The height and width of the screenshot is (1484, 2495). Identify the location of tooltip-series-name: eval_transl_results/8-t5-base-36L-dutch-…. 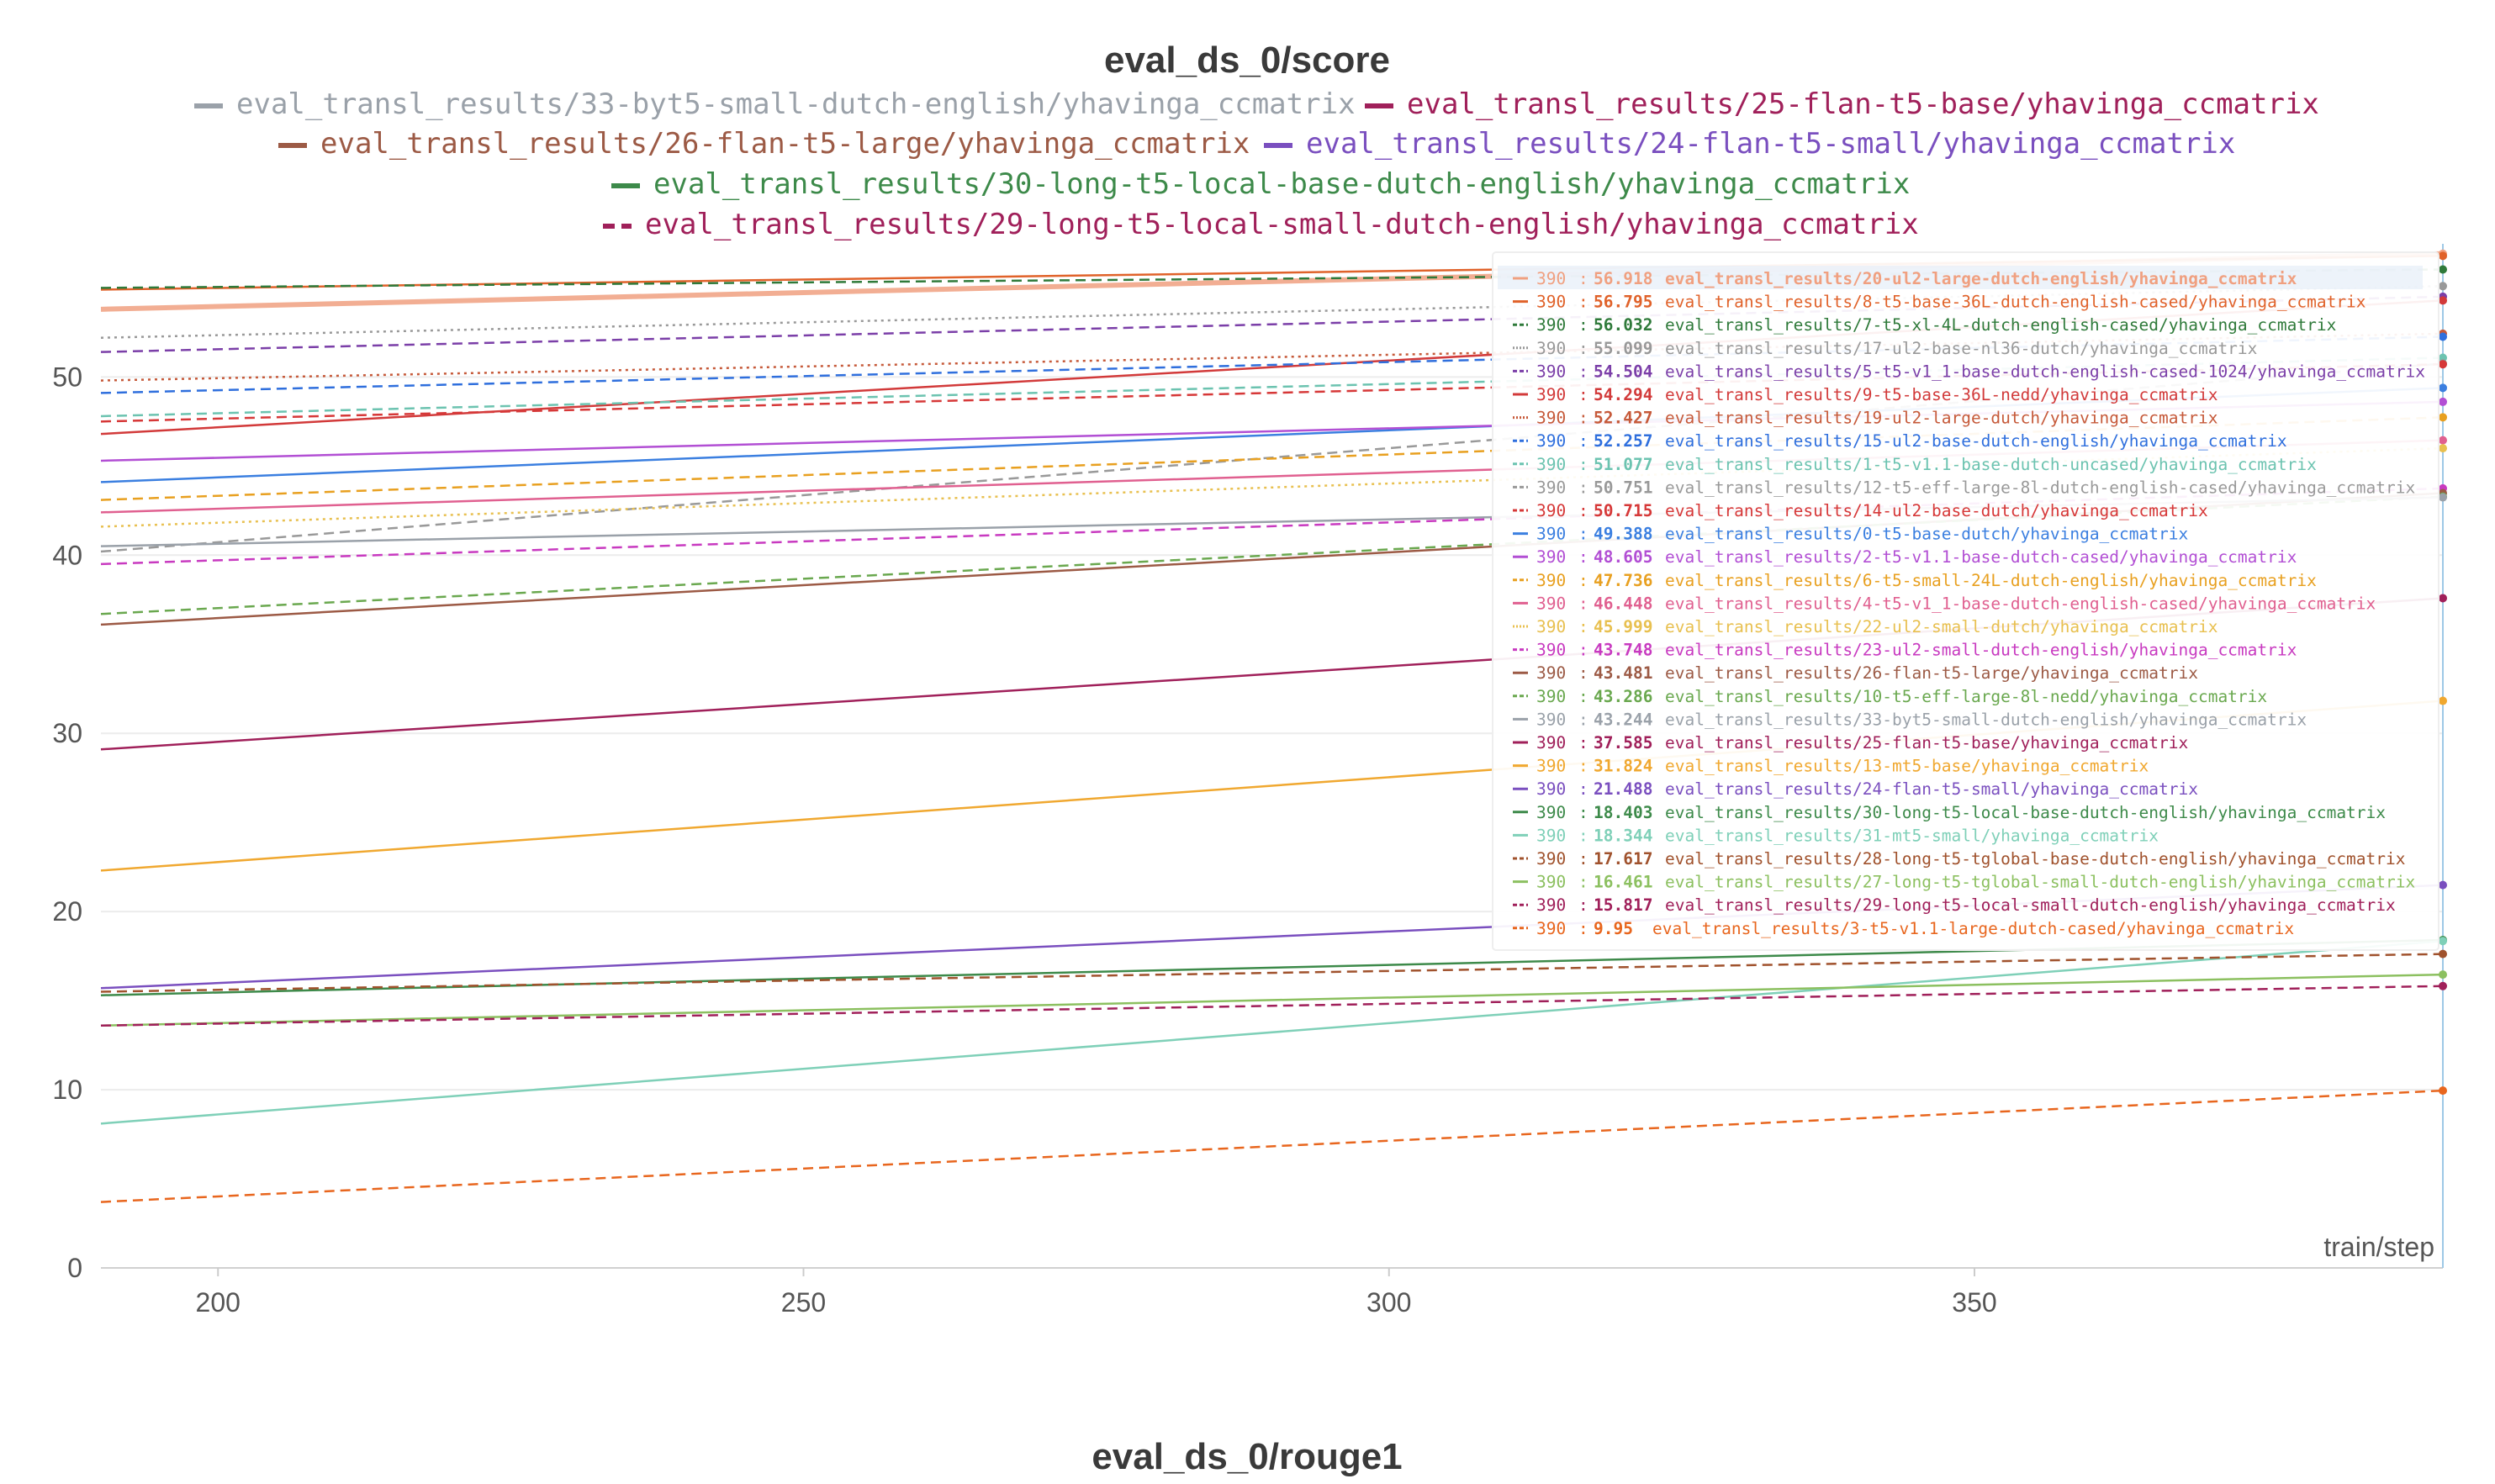
(2015, 302).